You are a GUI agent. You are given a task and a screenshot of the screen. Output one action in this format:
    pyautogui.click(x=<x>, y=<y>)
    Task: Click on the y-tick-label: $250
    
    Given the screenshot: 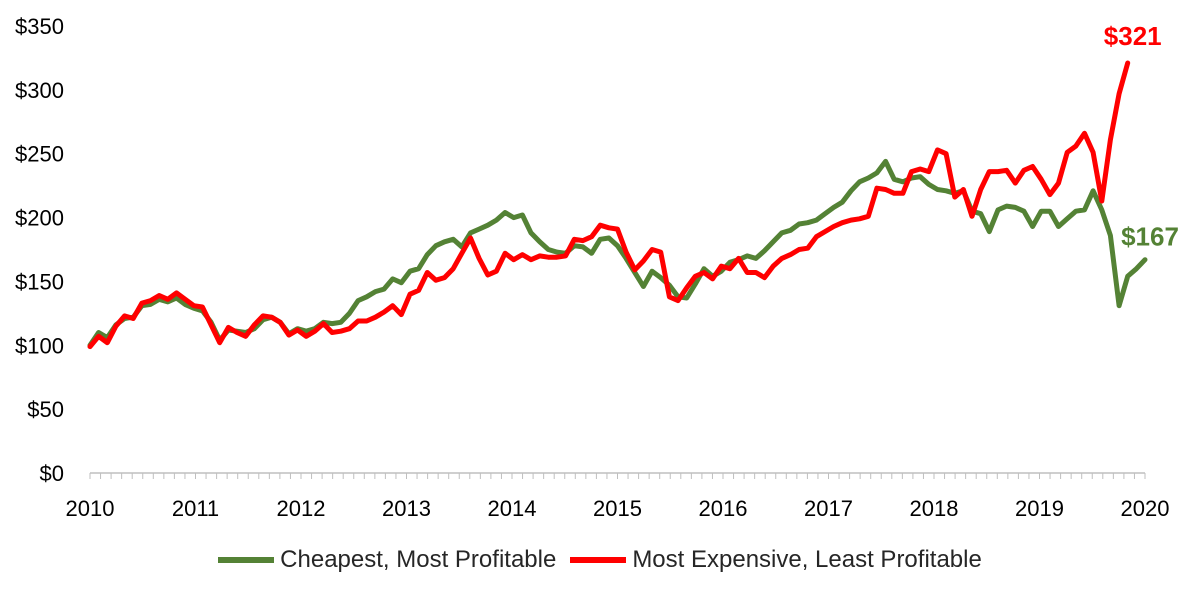 What is the action you would take?
    pyautogui.click(x=39, y=154)
    